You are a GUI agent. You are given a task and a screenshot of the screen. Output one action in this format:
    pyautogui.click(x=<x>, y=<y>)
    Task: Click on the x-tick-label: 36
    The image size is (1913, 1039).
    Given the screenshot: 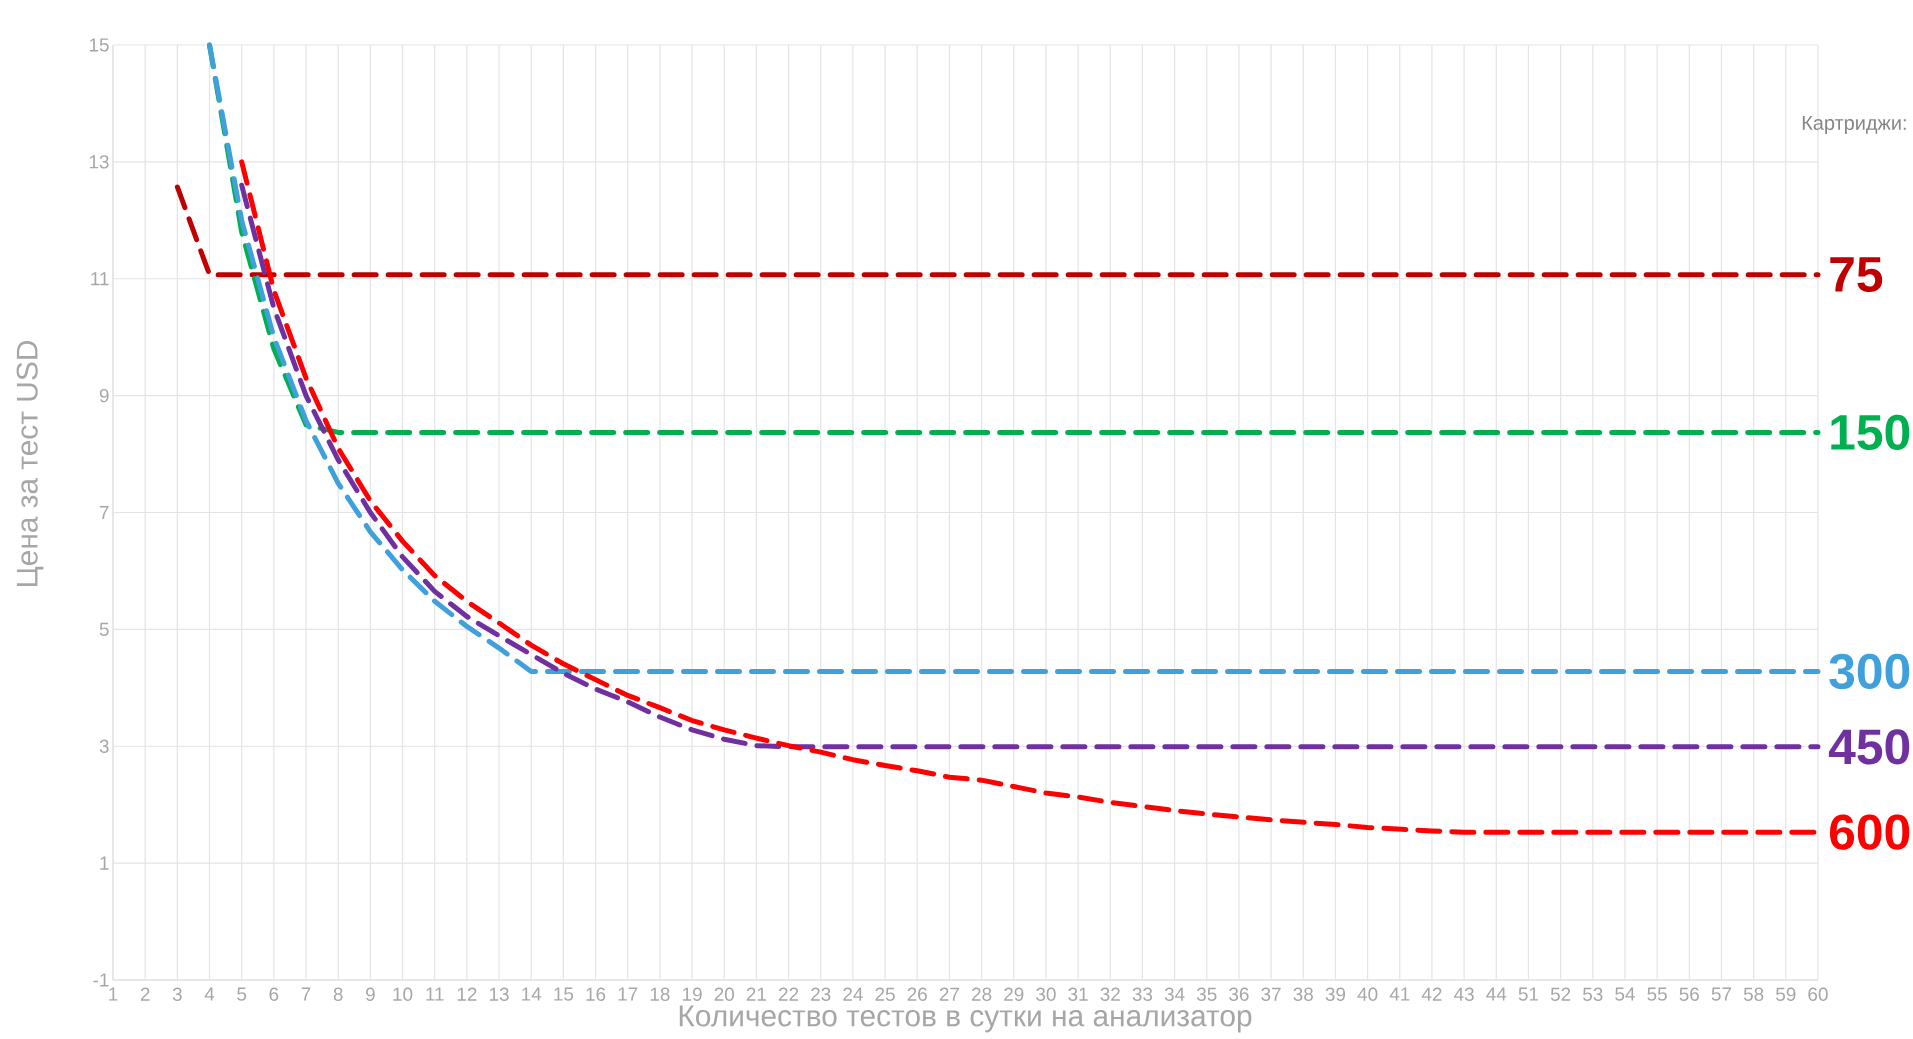 What is the action you would take?
    pyautogui.click(x=1239, y=994)
    